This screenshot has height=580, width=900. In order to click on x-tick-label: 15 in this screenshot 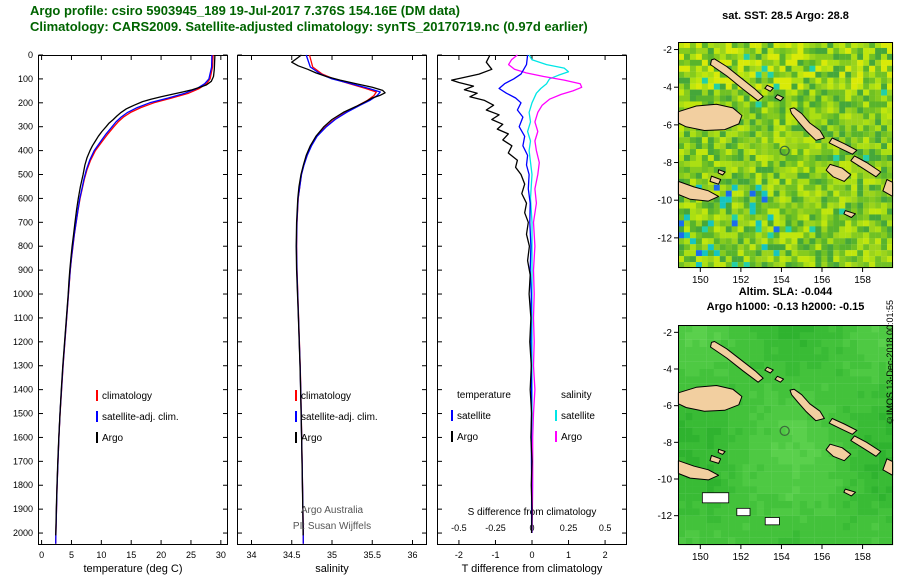, I will do `click(131, 555)`.